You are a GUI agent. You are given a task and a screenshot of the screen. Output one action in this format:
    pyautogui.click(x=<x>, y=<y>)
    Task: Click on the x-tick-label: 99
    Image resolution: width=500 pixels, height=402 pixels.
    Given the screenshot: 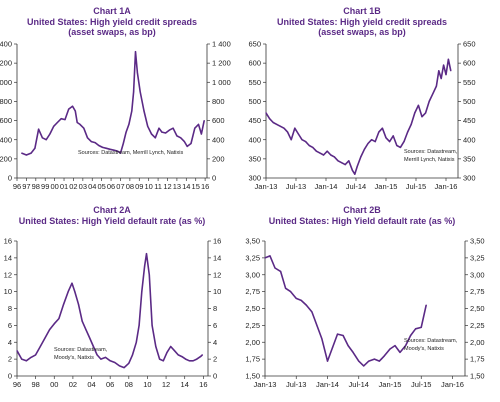 What is the action you would take?
    pyautogui.click(x=45, y=186)
    